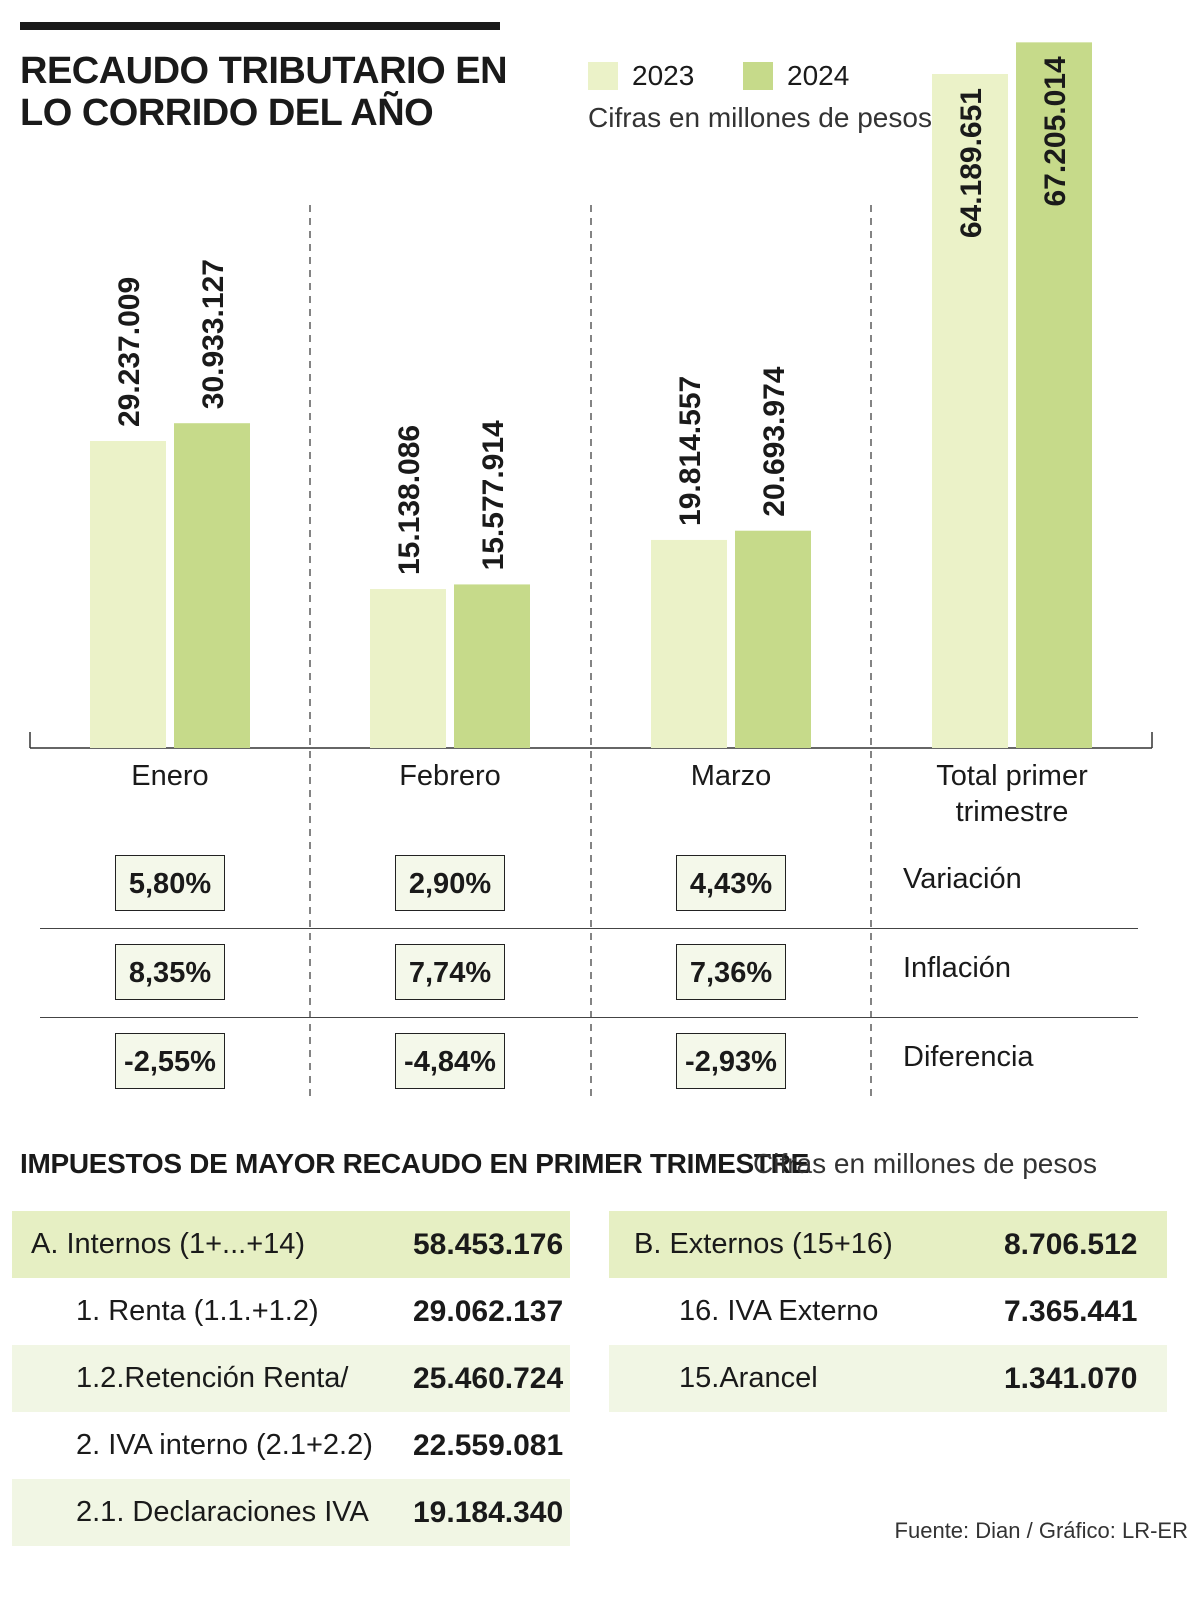 This screenshot has height=1599, width=1200. Describe the element at coordinates (450, 972) in the screenshot. I see `stat-box-inflación-1: 7,74%` at that location.